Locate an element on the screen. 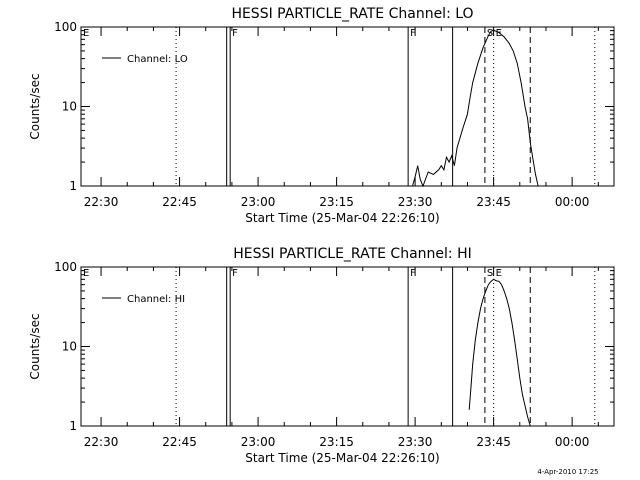 This screenshot has height=480, width=640. legend-label: Channel: LO is located at coordinates (157, 59).